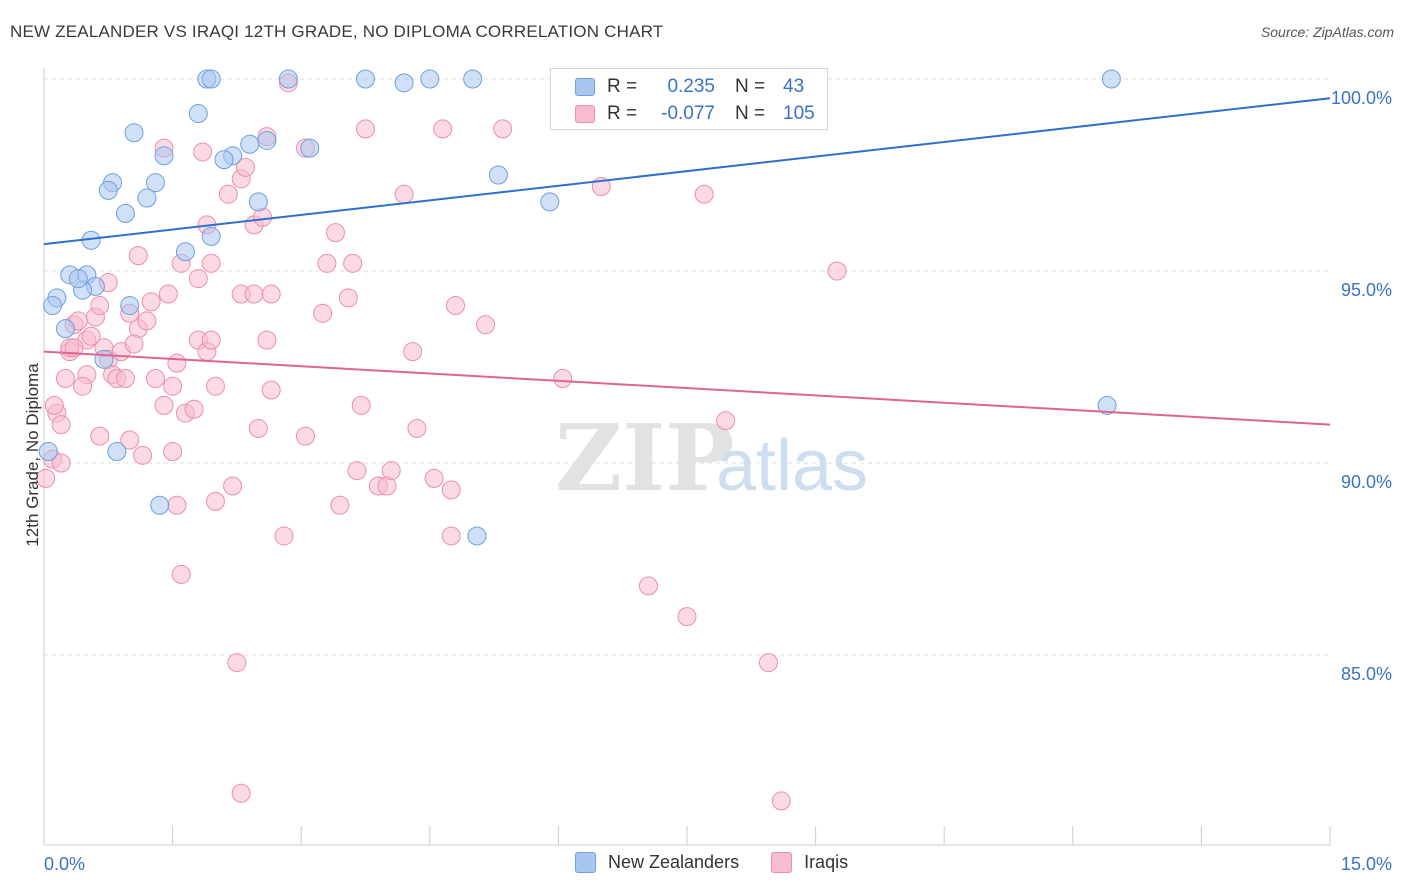 This screenshot has height=892, width=1406. I want to click on x-tick-label: 15.0%, so click(1366, 864).